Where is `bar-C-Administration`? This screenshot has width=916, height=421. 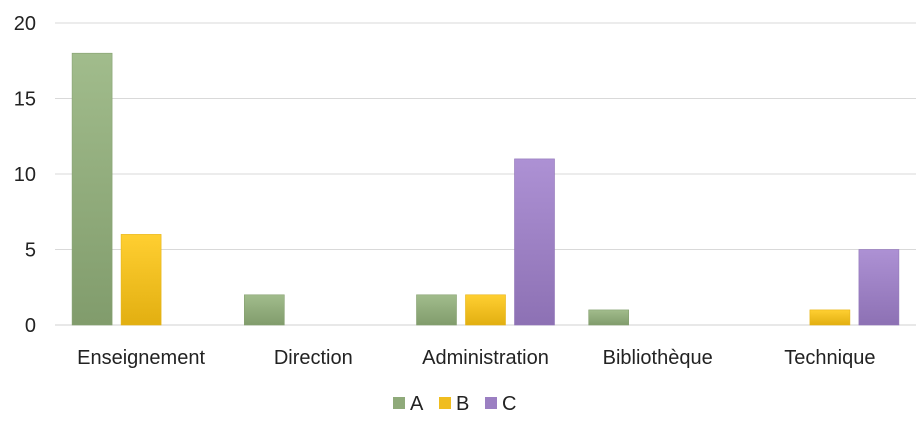
bar-C-Administration is located at coordinates (534, 242).